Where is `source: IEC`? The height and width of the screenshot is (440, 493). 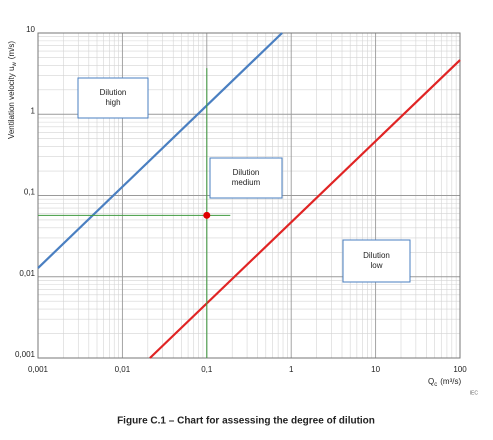
source: IEC is located at coordinates (474, 393).